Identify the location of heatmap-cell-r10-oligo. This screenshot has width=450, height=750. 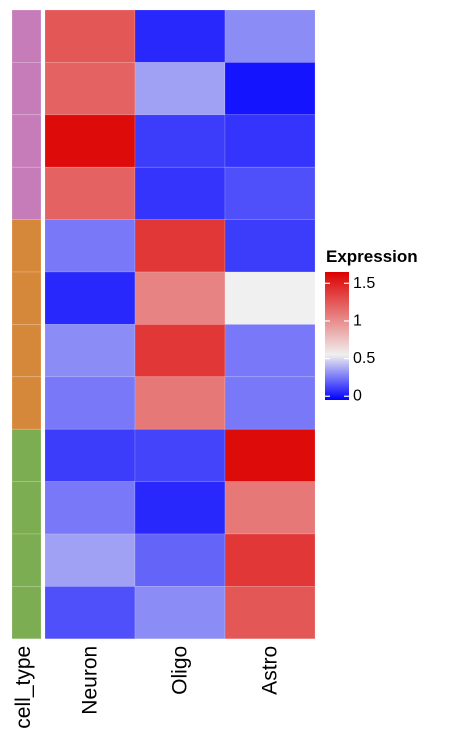
(180, 508).